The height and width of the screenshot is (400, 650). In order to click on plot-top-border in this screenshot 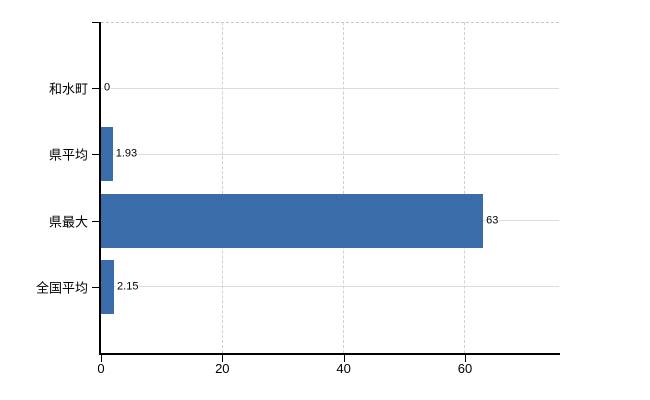, I will do `click(330, 22)`.